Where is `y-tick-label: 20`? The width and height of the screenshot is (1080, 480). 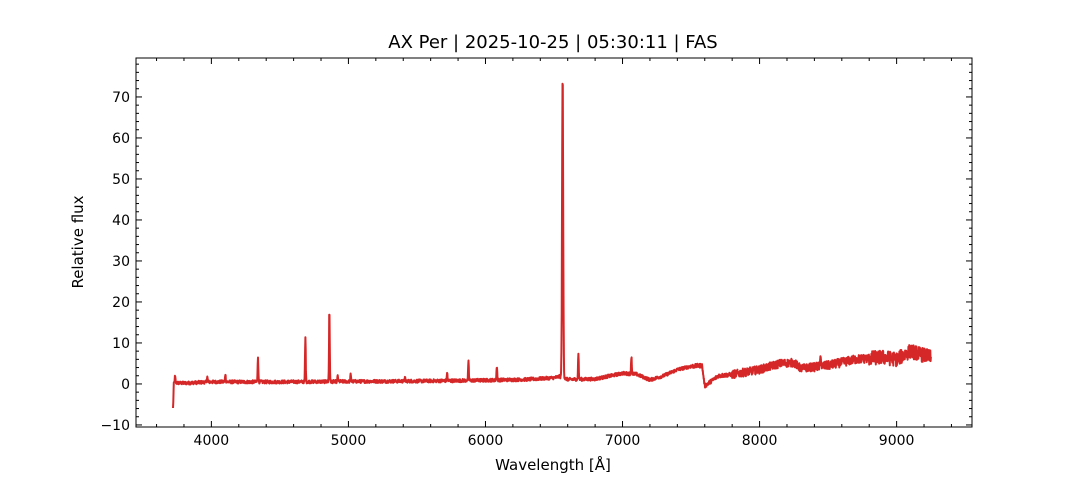 y-tick-label: 20 is located at coordinates (121, 303).